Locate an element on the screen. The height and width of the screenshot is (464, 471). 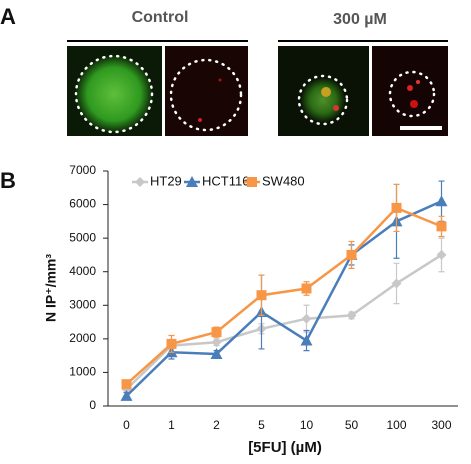
y-tick-label: 4000 is located at coordinates (82, 271).